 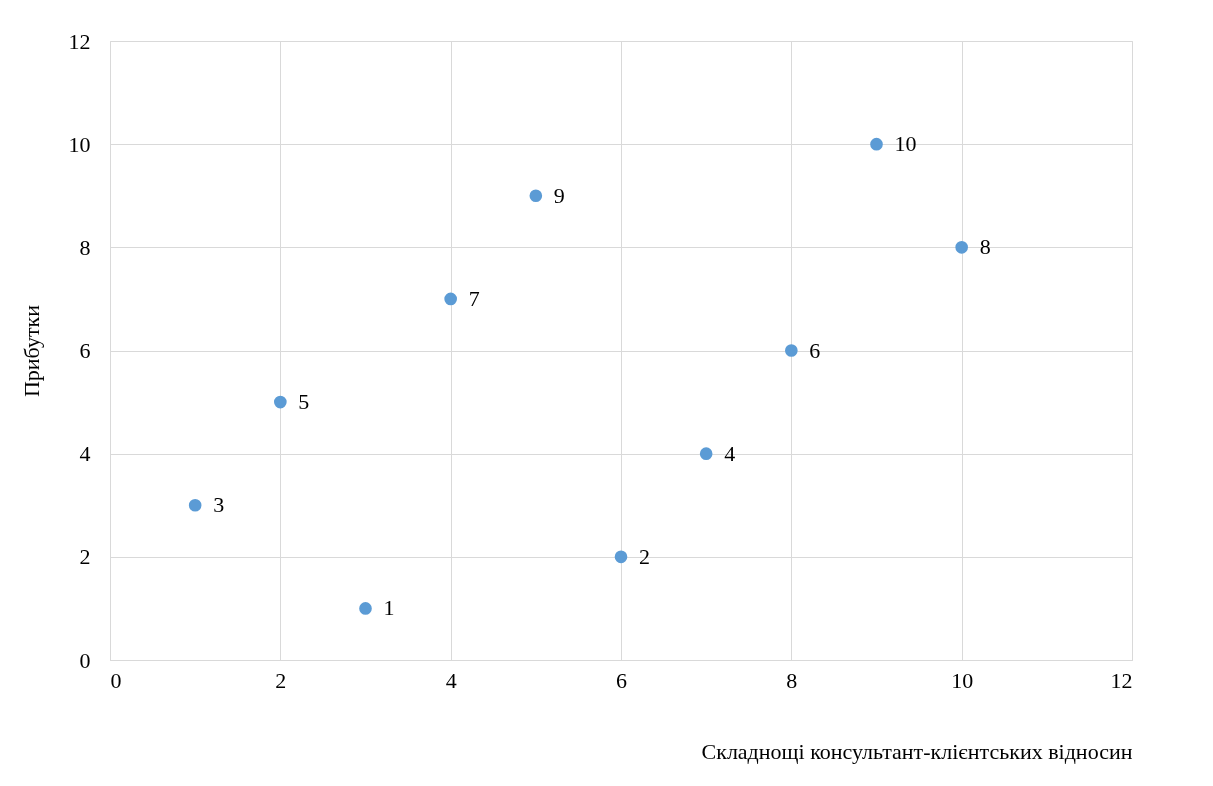 I want to click on data-label: 4, so click(x=730, y=453).